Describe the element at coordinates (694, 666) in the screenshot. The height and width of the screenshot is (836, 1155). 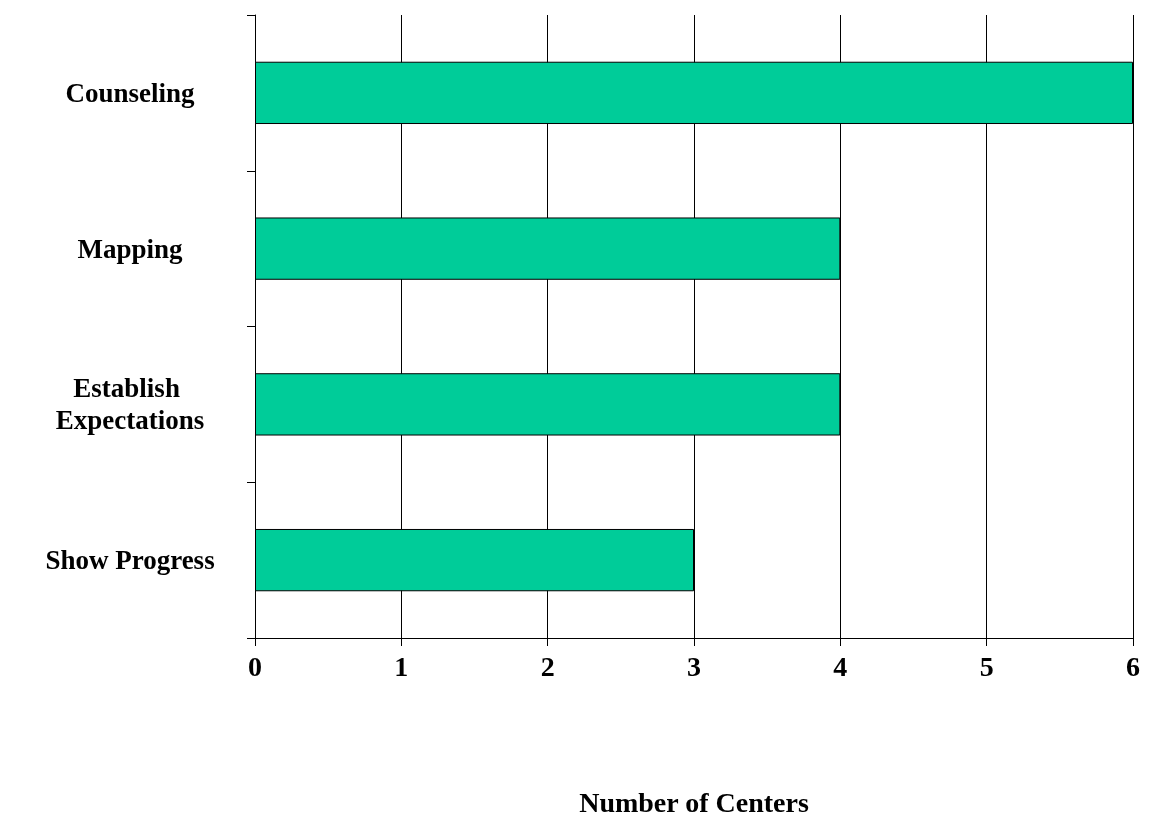
I see `x-tick-label: 3` at that location.